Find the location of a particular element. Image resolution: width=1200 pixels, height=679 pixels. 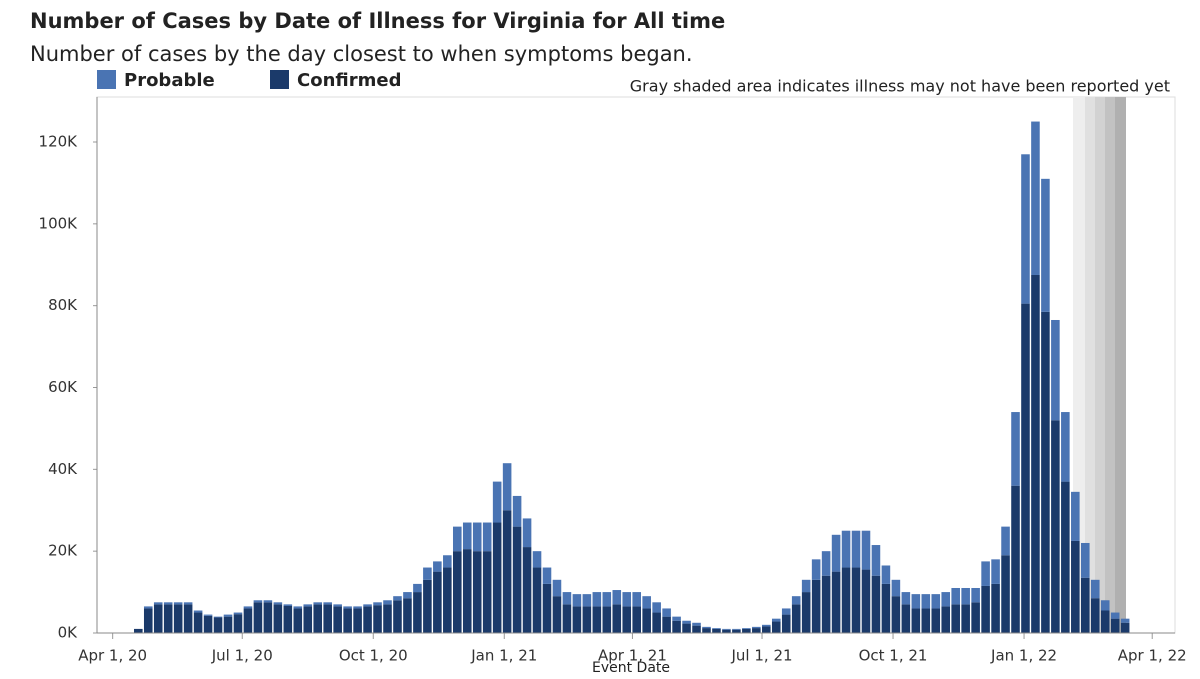

legend-label: Probable is located at coordinates (169, 80).